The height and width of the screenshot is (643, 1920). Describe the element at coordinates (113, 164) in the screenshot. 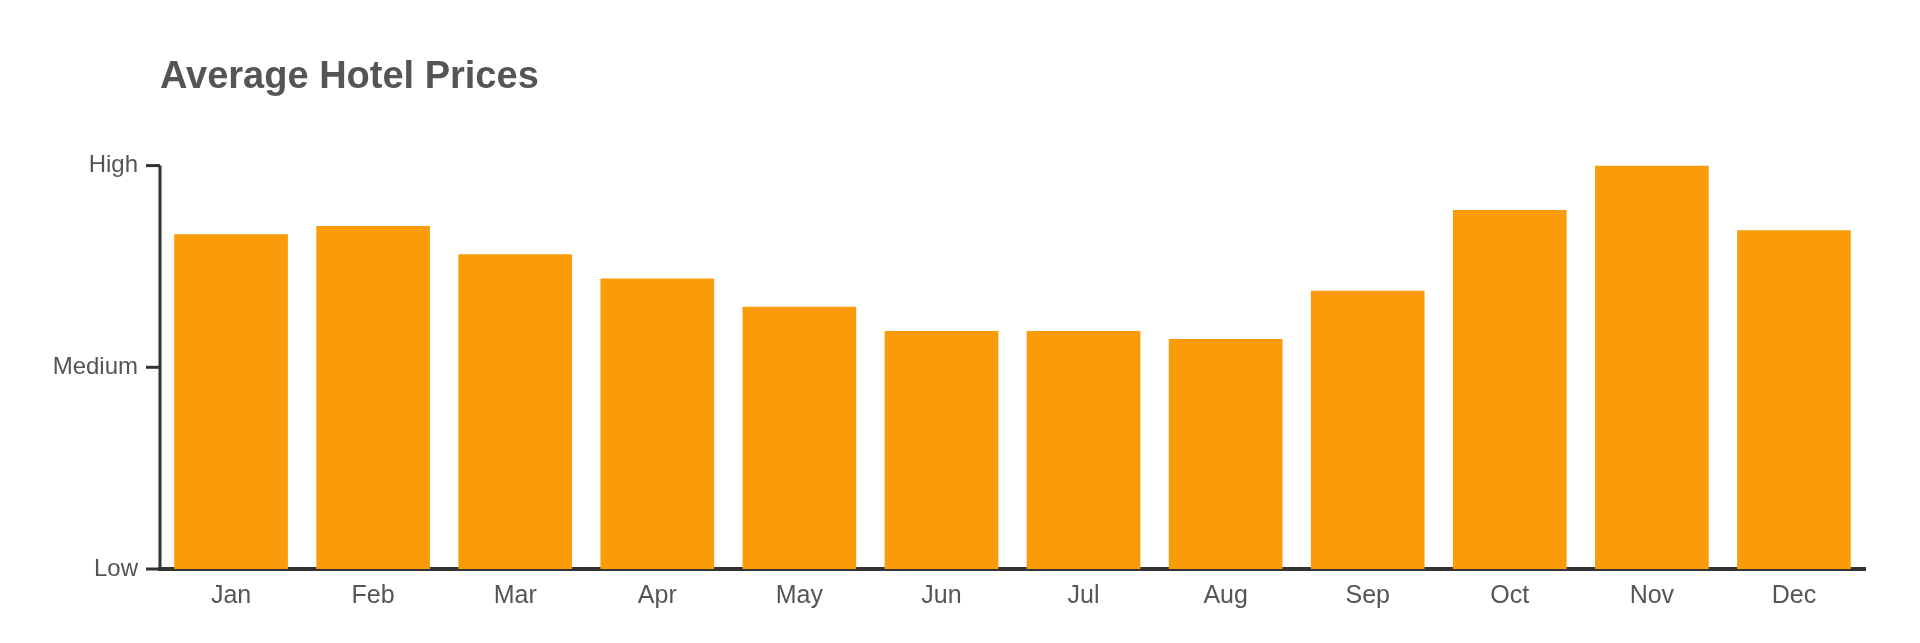

I see `text: High` at that location.